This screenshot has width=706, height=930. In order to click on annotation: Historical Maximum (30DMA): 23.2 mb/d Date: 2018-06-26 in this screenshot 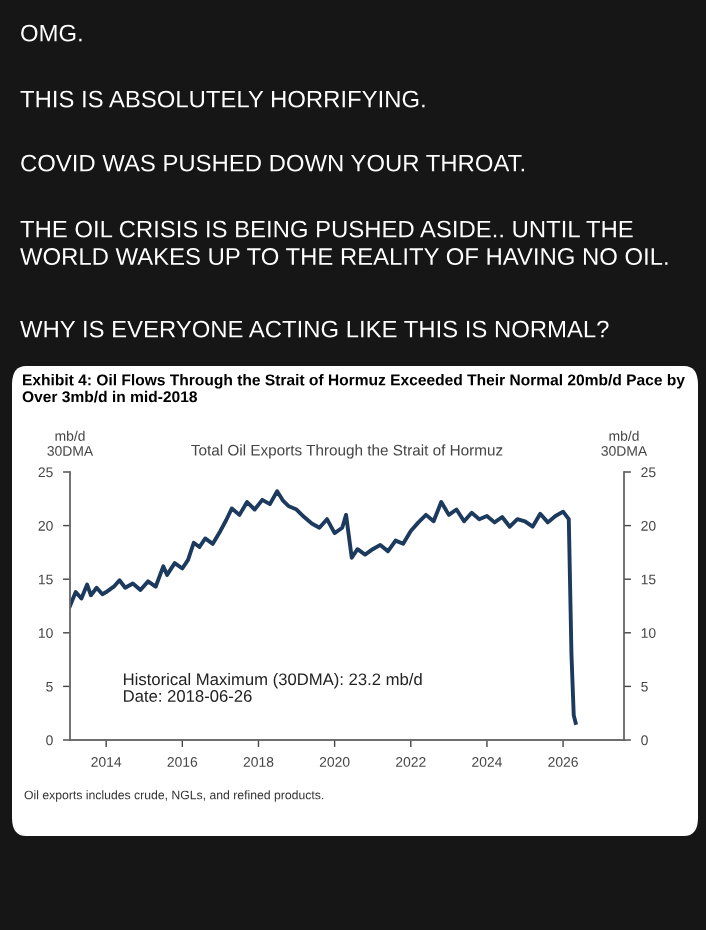, I will do `click(273, 687)`.